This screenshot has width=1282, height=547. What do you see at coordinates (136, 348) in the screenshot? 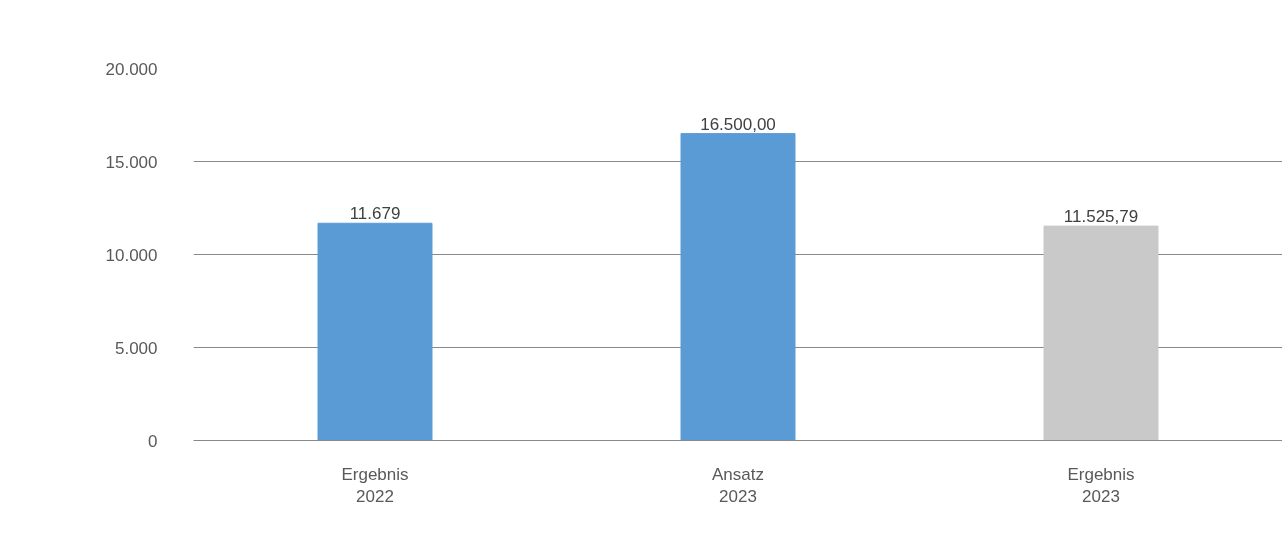
I see `y-tick-label: 5.000` at bounding box center [136, 348].